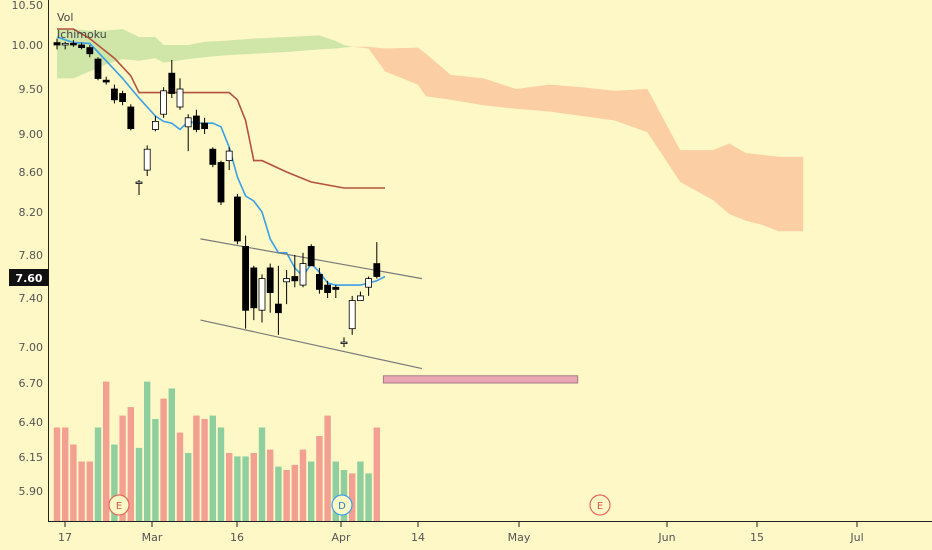 Image resolution: width=932 pixels, height=550 pixels. What do you see at coordinates (31, 347) in the screenshot?
I see `y-tick-label: 7.00` at bounding box center [31, 347].